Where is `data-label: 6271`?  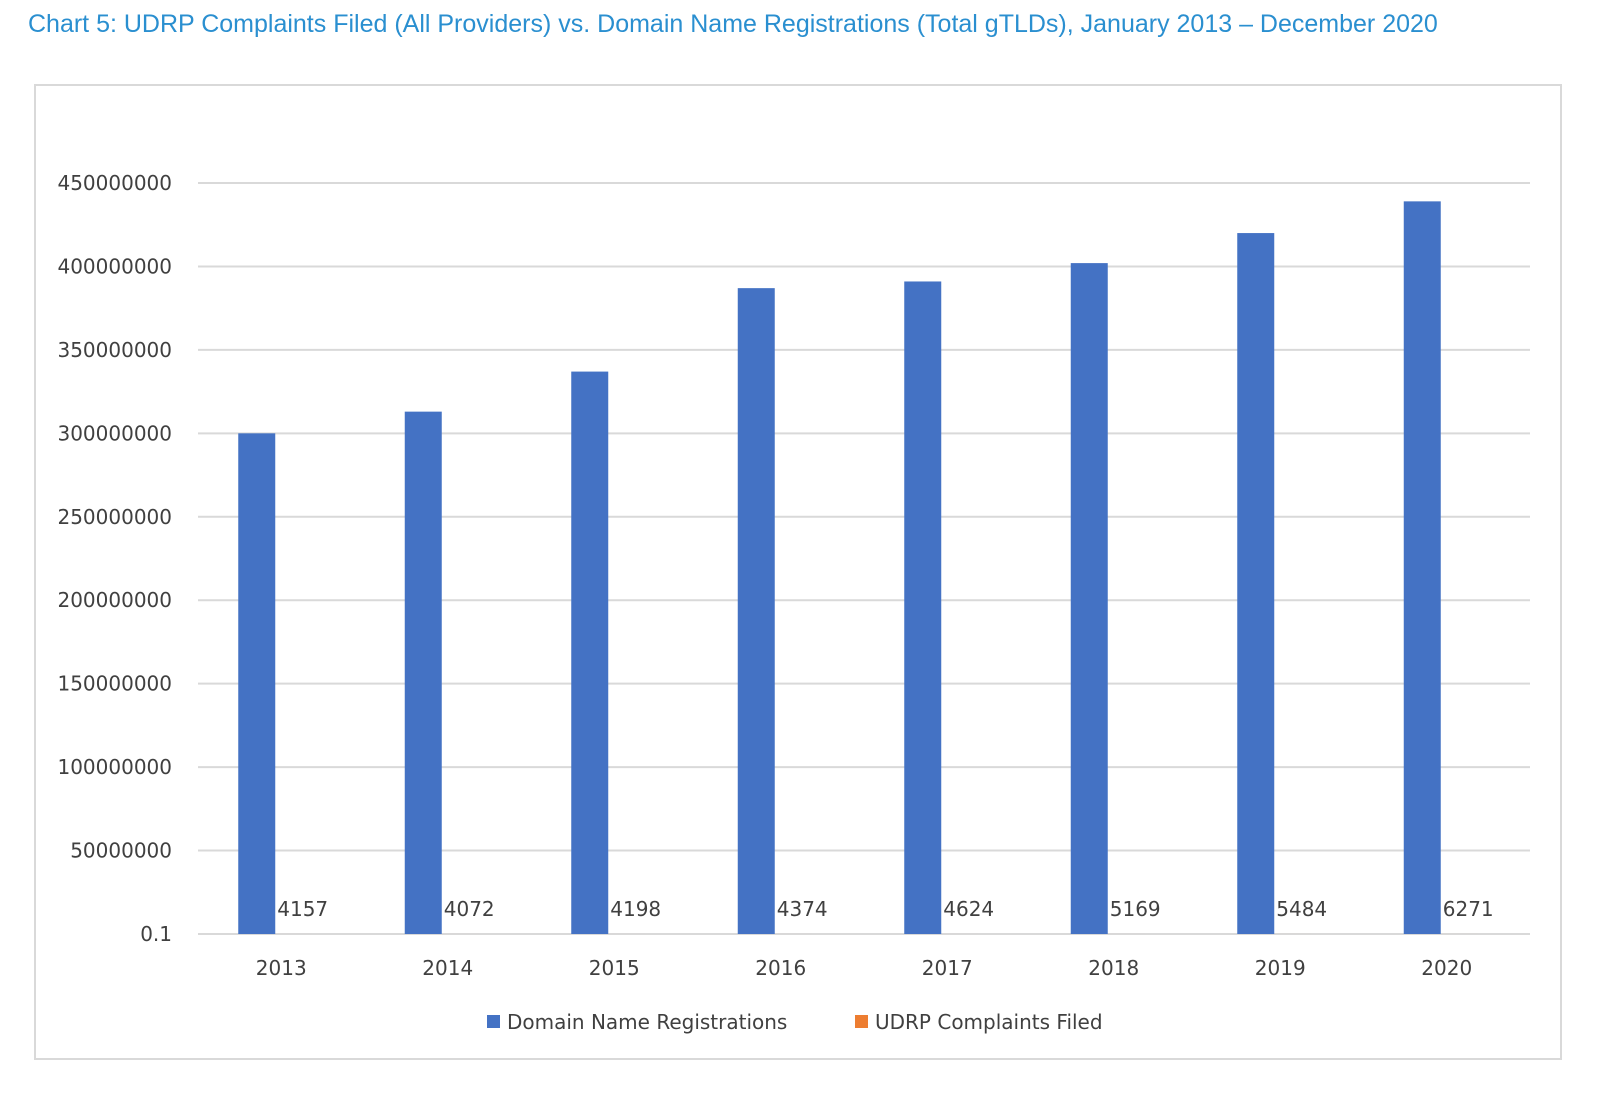
data-label: 6271 is located at coordinates (1468, 909).